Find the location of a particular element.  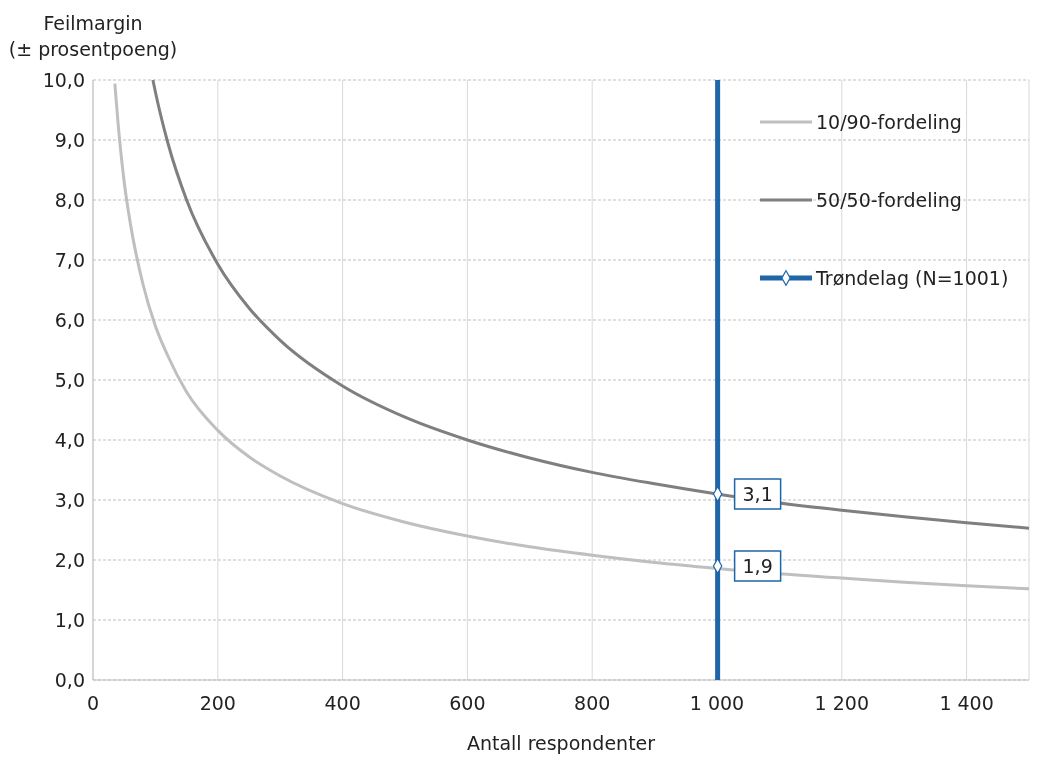

x-tick-label: 800 is located at coordinates (592, 703).